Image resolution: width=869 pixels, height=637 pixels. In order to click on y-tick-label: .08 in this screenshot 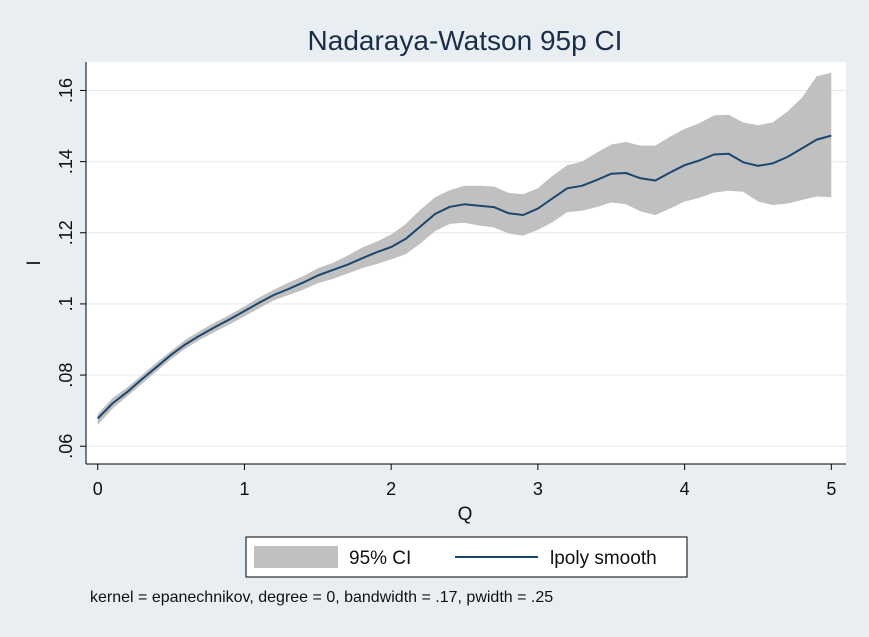, I will do `click(66, 375)`.